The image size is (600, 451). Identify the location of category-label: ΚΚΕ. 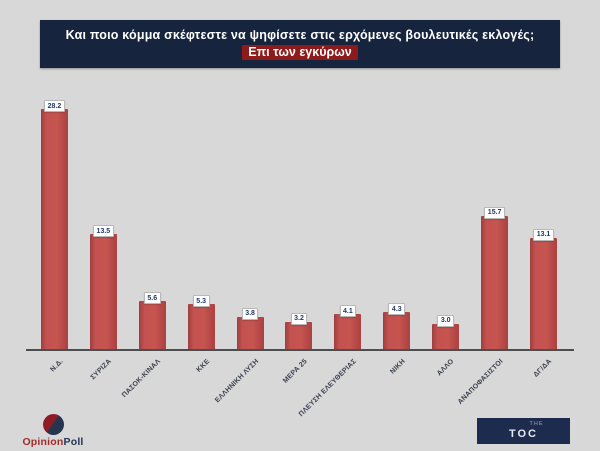
(203, 366).